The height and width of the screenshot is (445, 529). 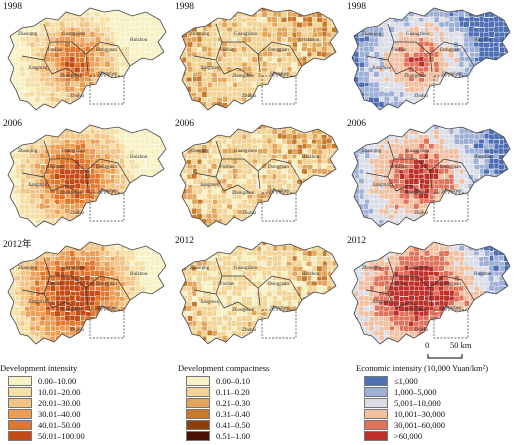 I want to click on hong-kong-macao-box, so click(x=279, y=207).